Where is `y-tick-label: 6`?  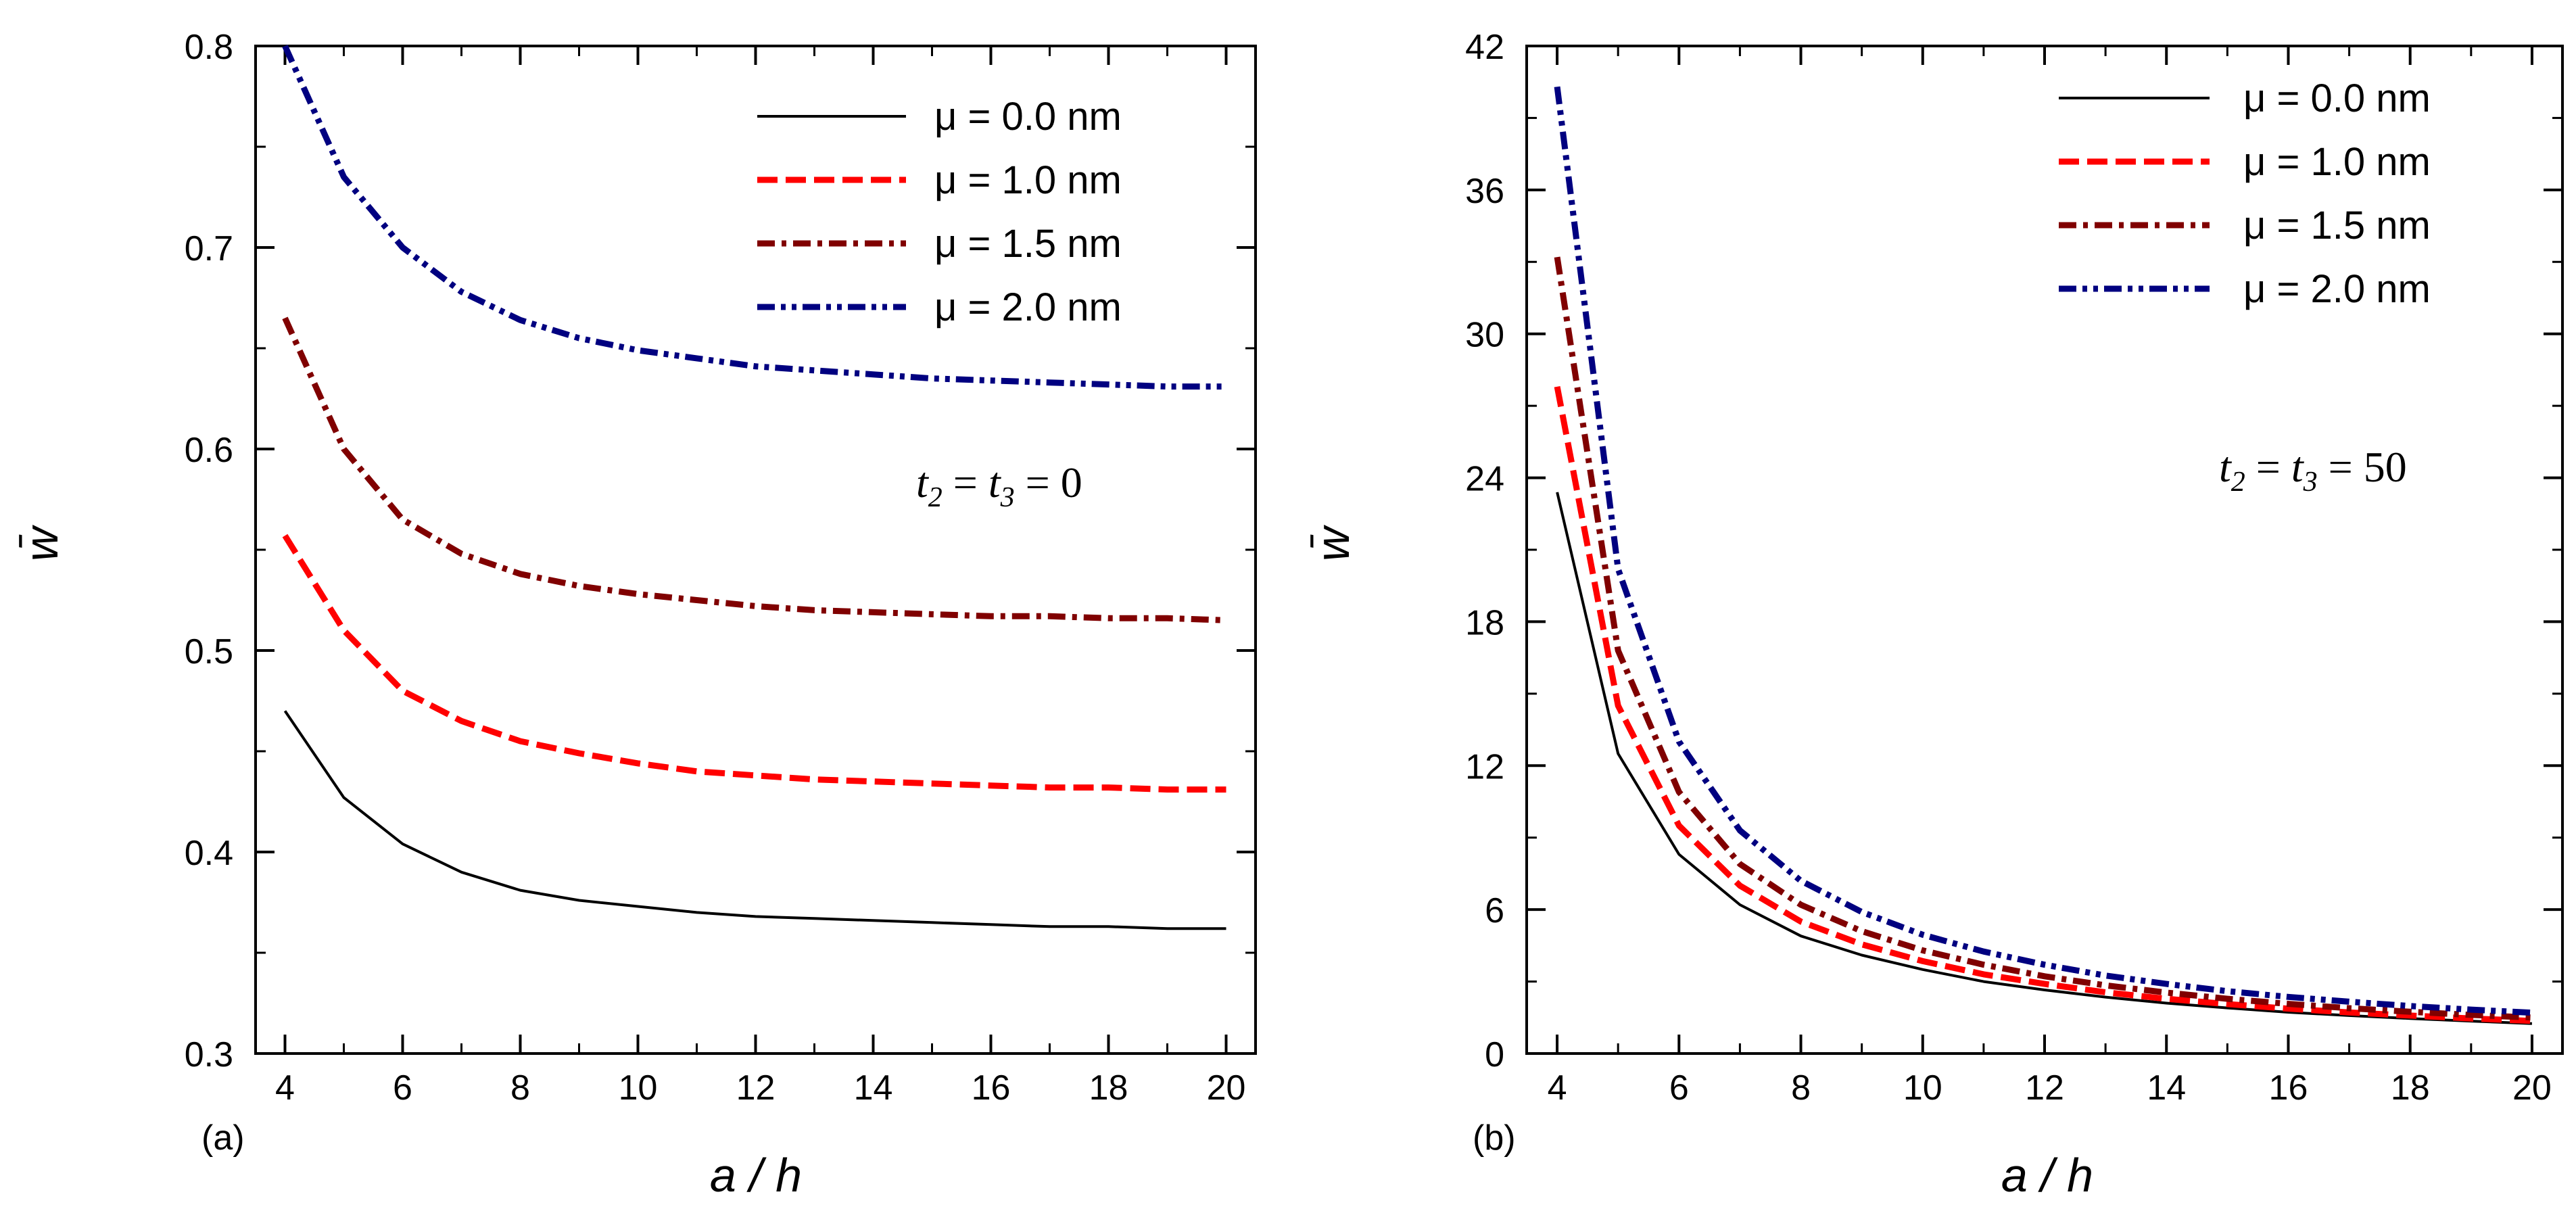 y-tick-label: 6 is located at coordinates (1494, 911).